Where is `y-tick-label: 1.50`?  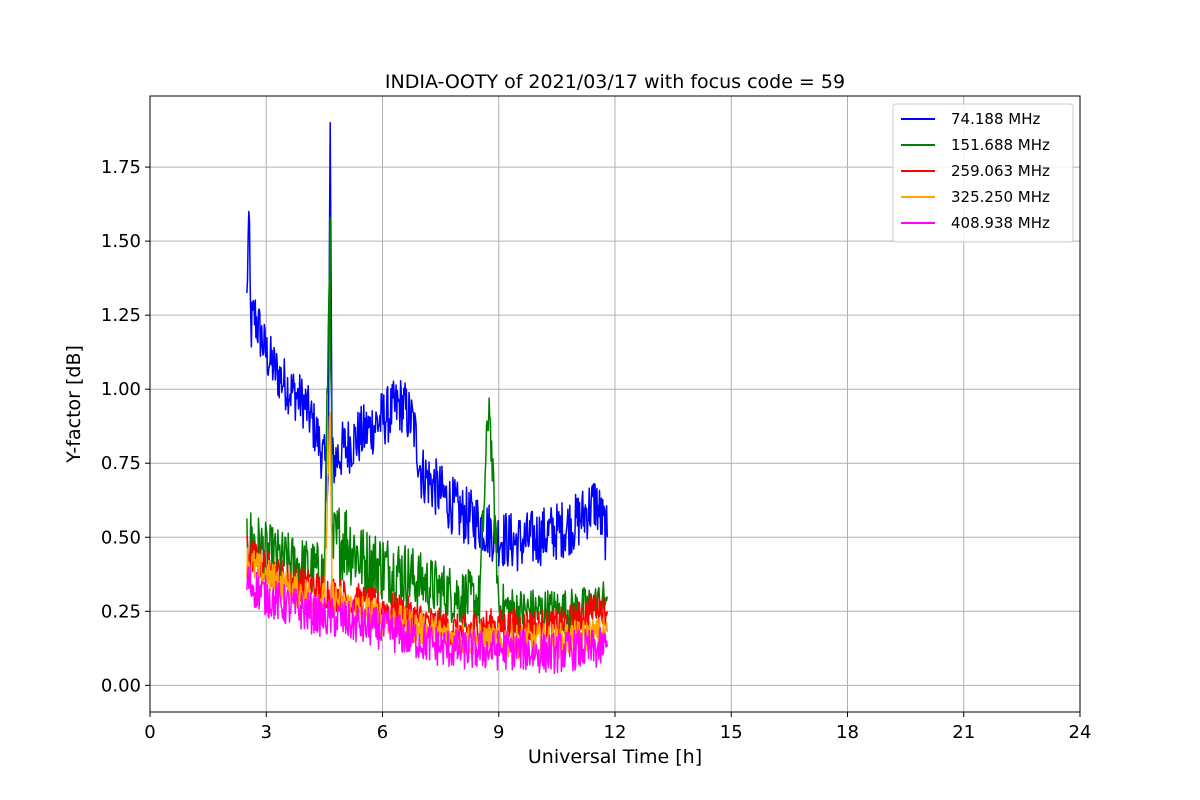
y-tick-label: 1.50 is located at coordinates (121, 241).